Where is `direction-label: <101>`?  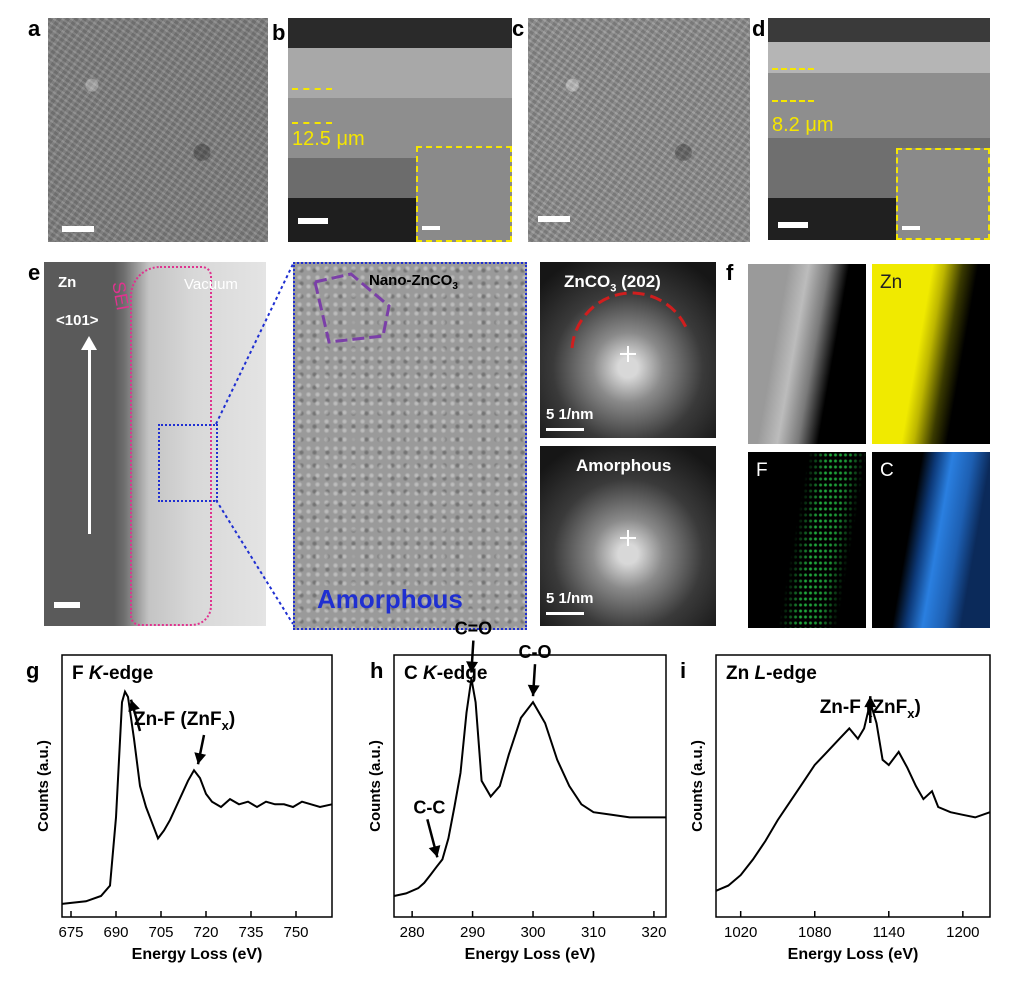 direction-label: <101> is located at coordinates (77, 320).